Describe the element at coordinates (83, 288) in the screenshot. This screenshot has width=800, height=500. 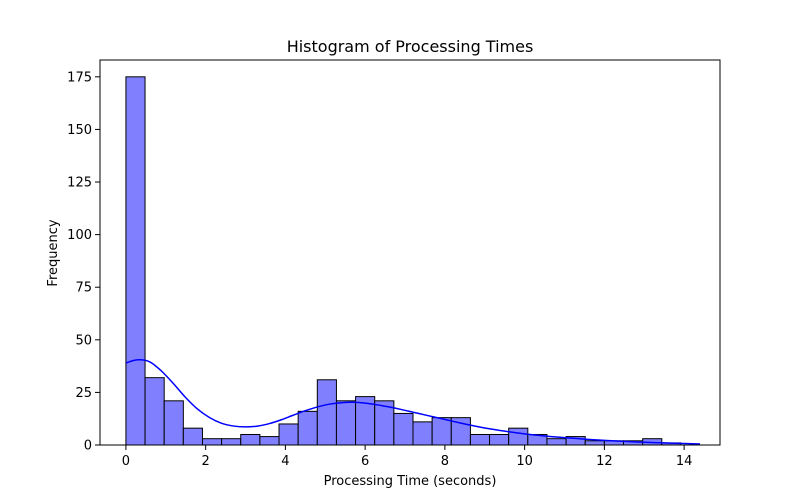
I see `y-tick-label: 75` at that location.